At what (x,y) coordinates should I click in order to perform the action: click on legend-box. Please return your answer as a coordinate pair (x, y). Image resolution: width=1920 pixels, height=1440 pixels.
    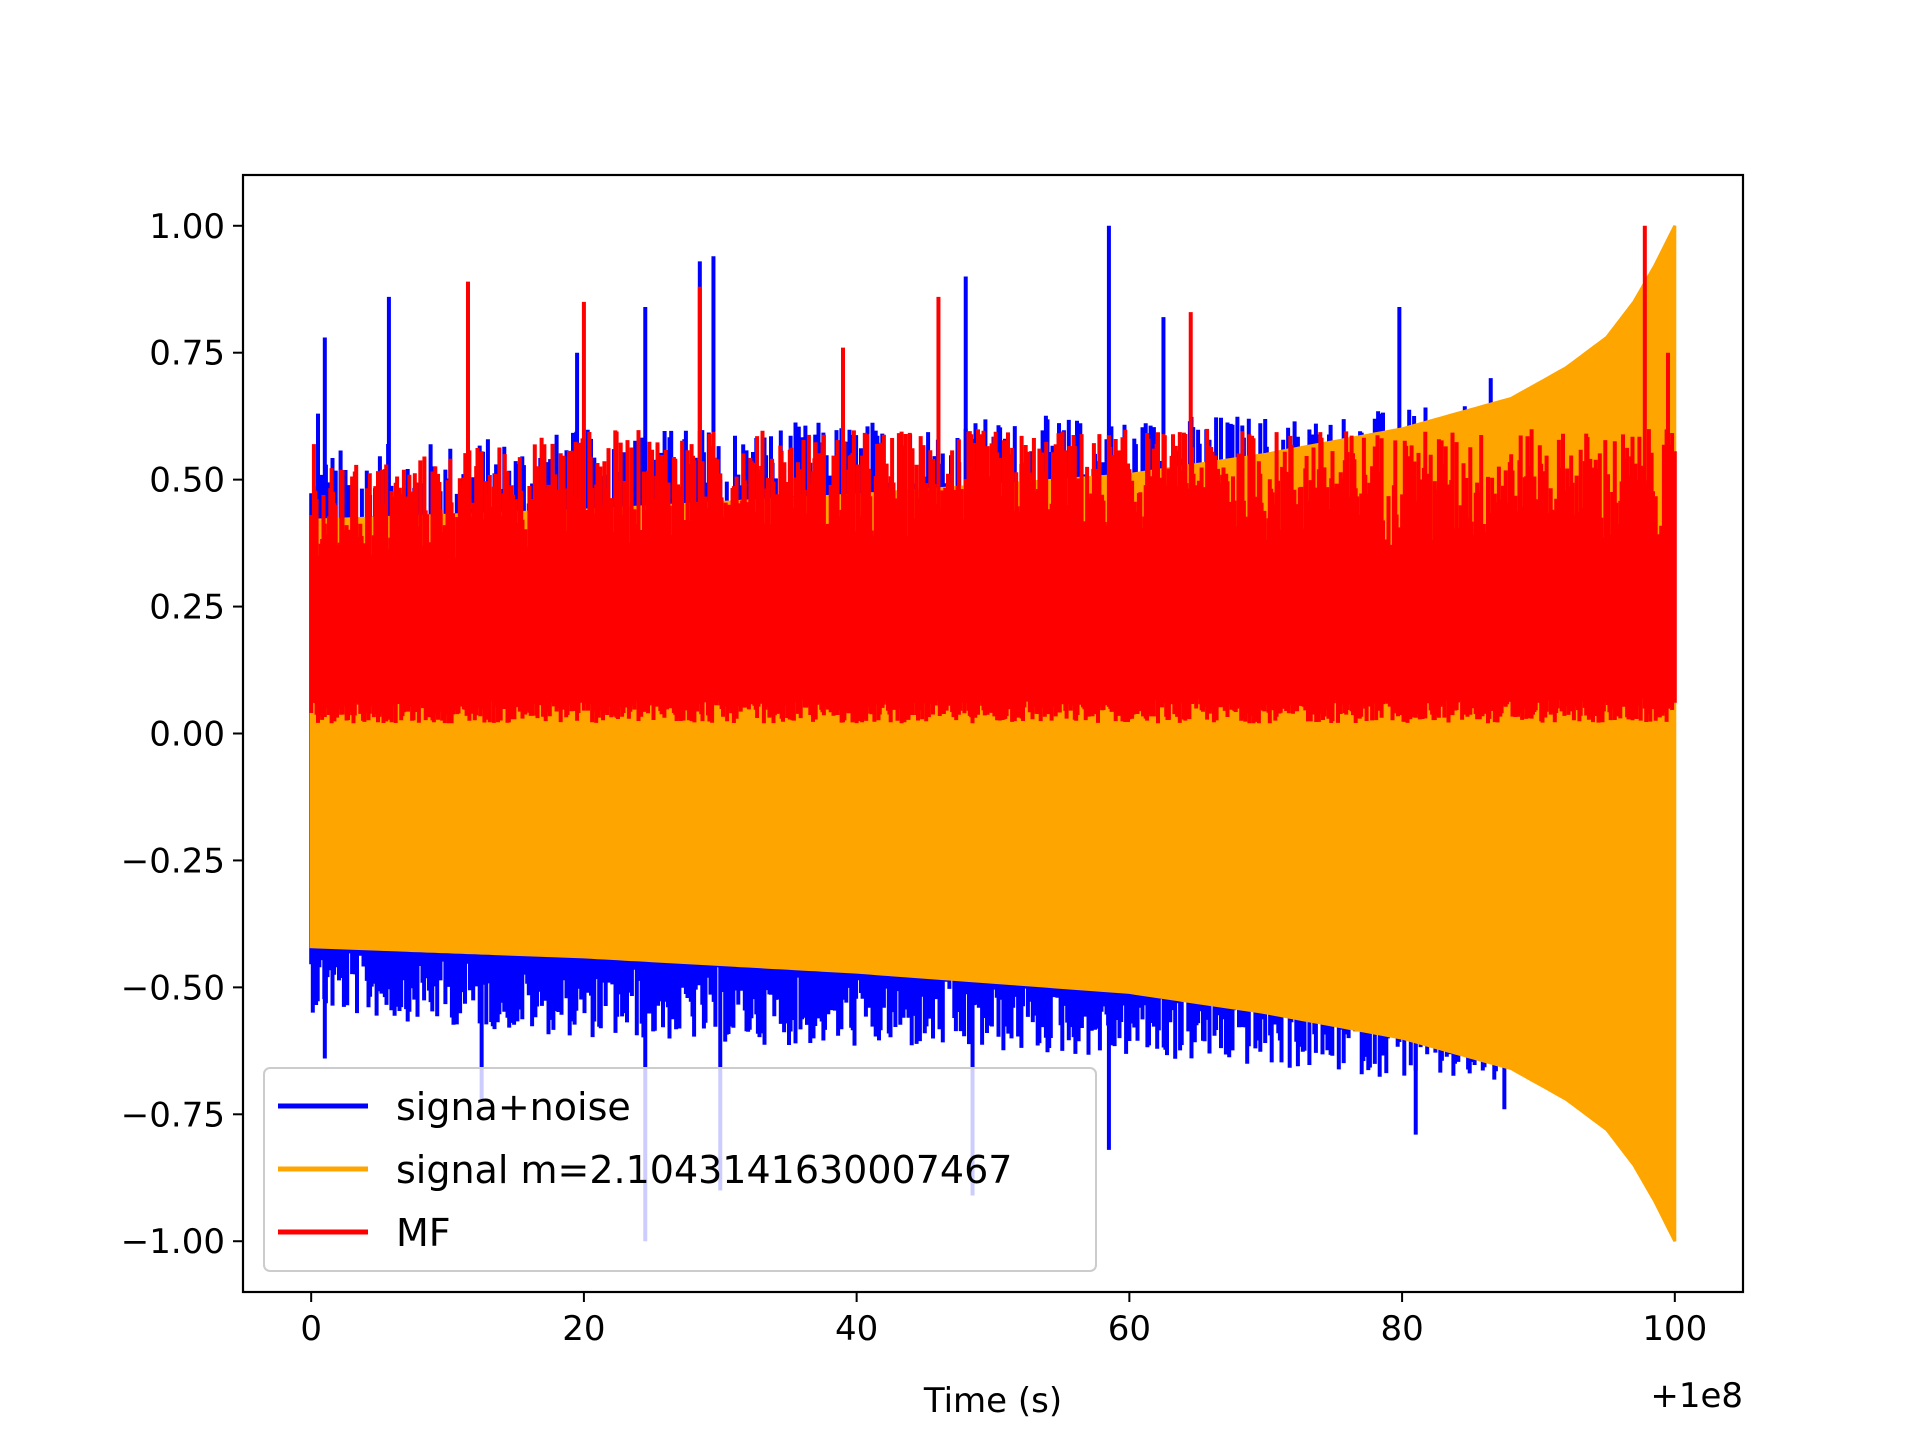
    Looking at the image, I should click on (680, 1169).